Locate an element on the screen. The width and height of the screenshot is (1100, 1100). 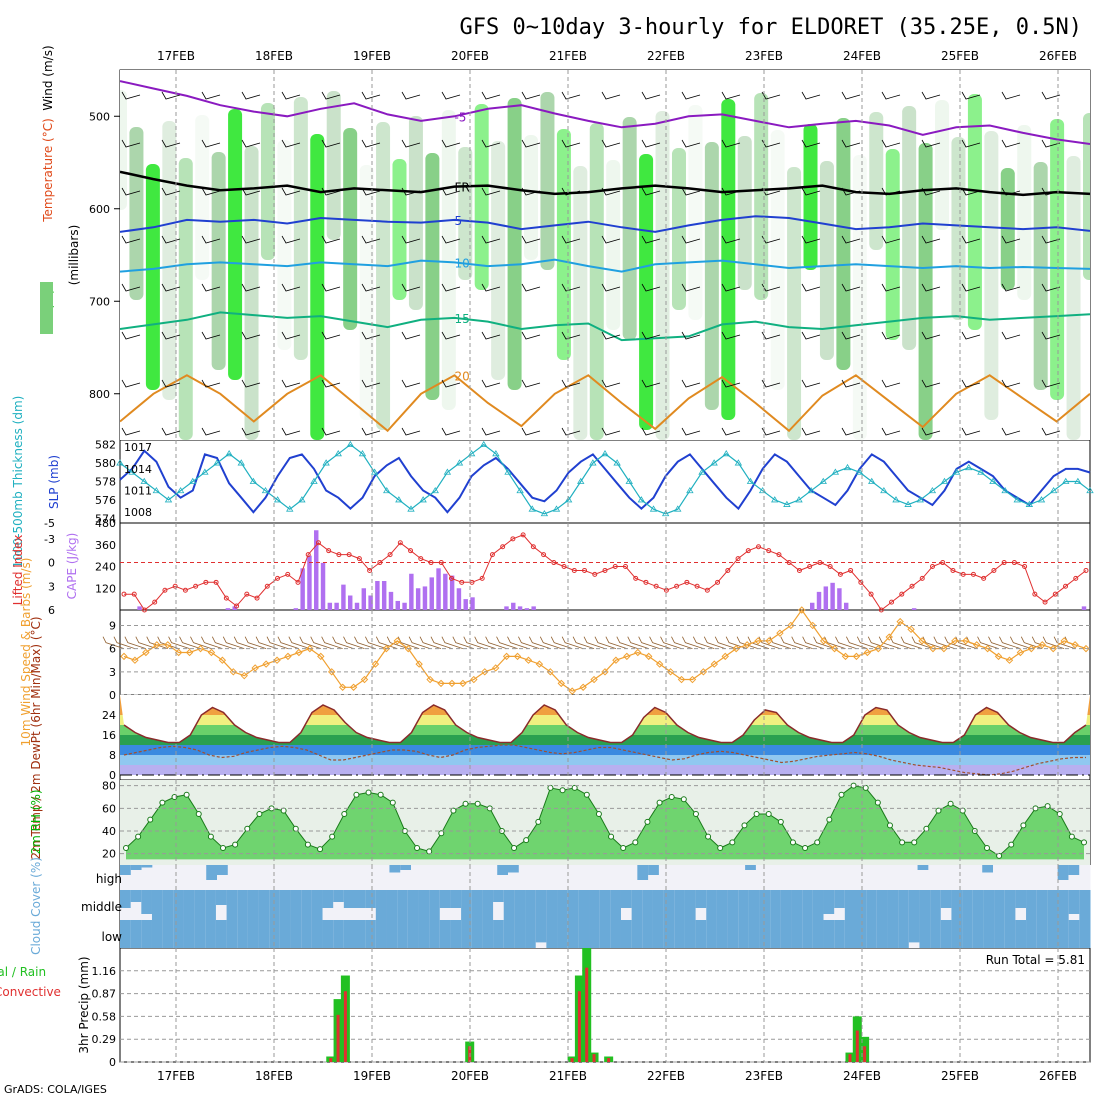
cloud-panel: high middle low Cloud Cover (%) is located at coordinates (560, 906).